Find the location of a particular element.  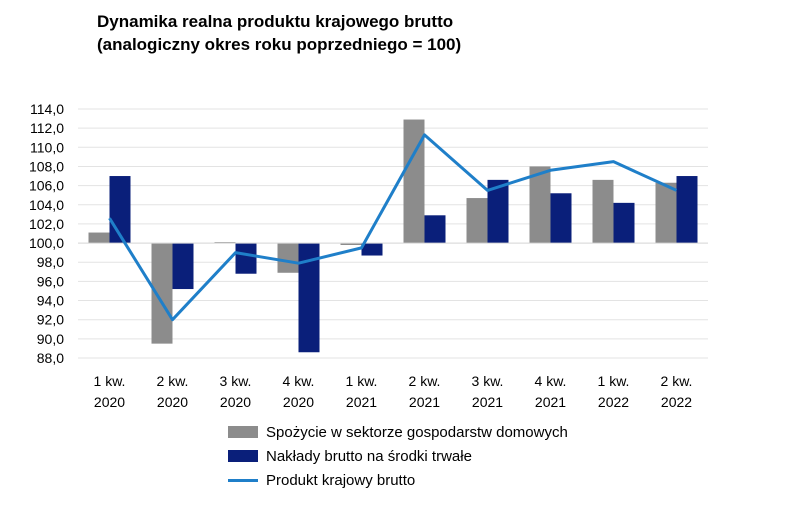

y-tick-label: 114,0 is located at coordinates (47, 109).